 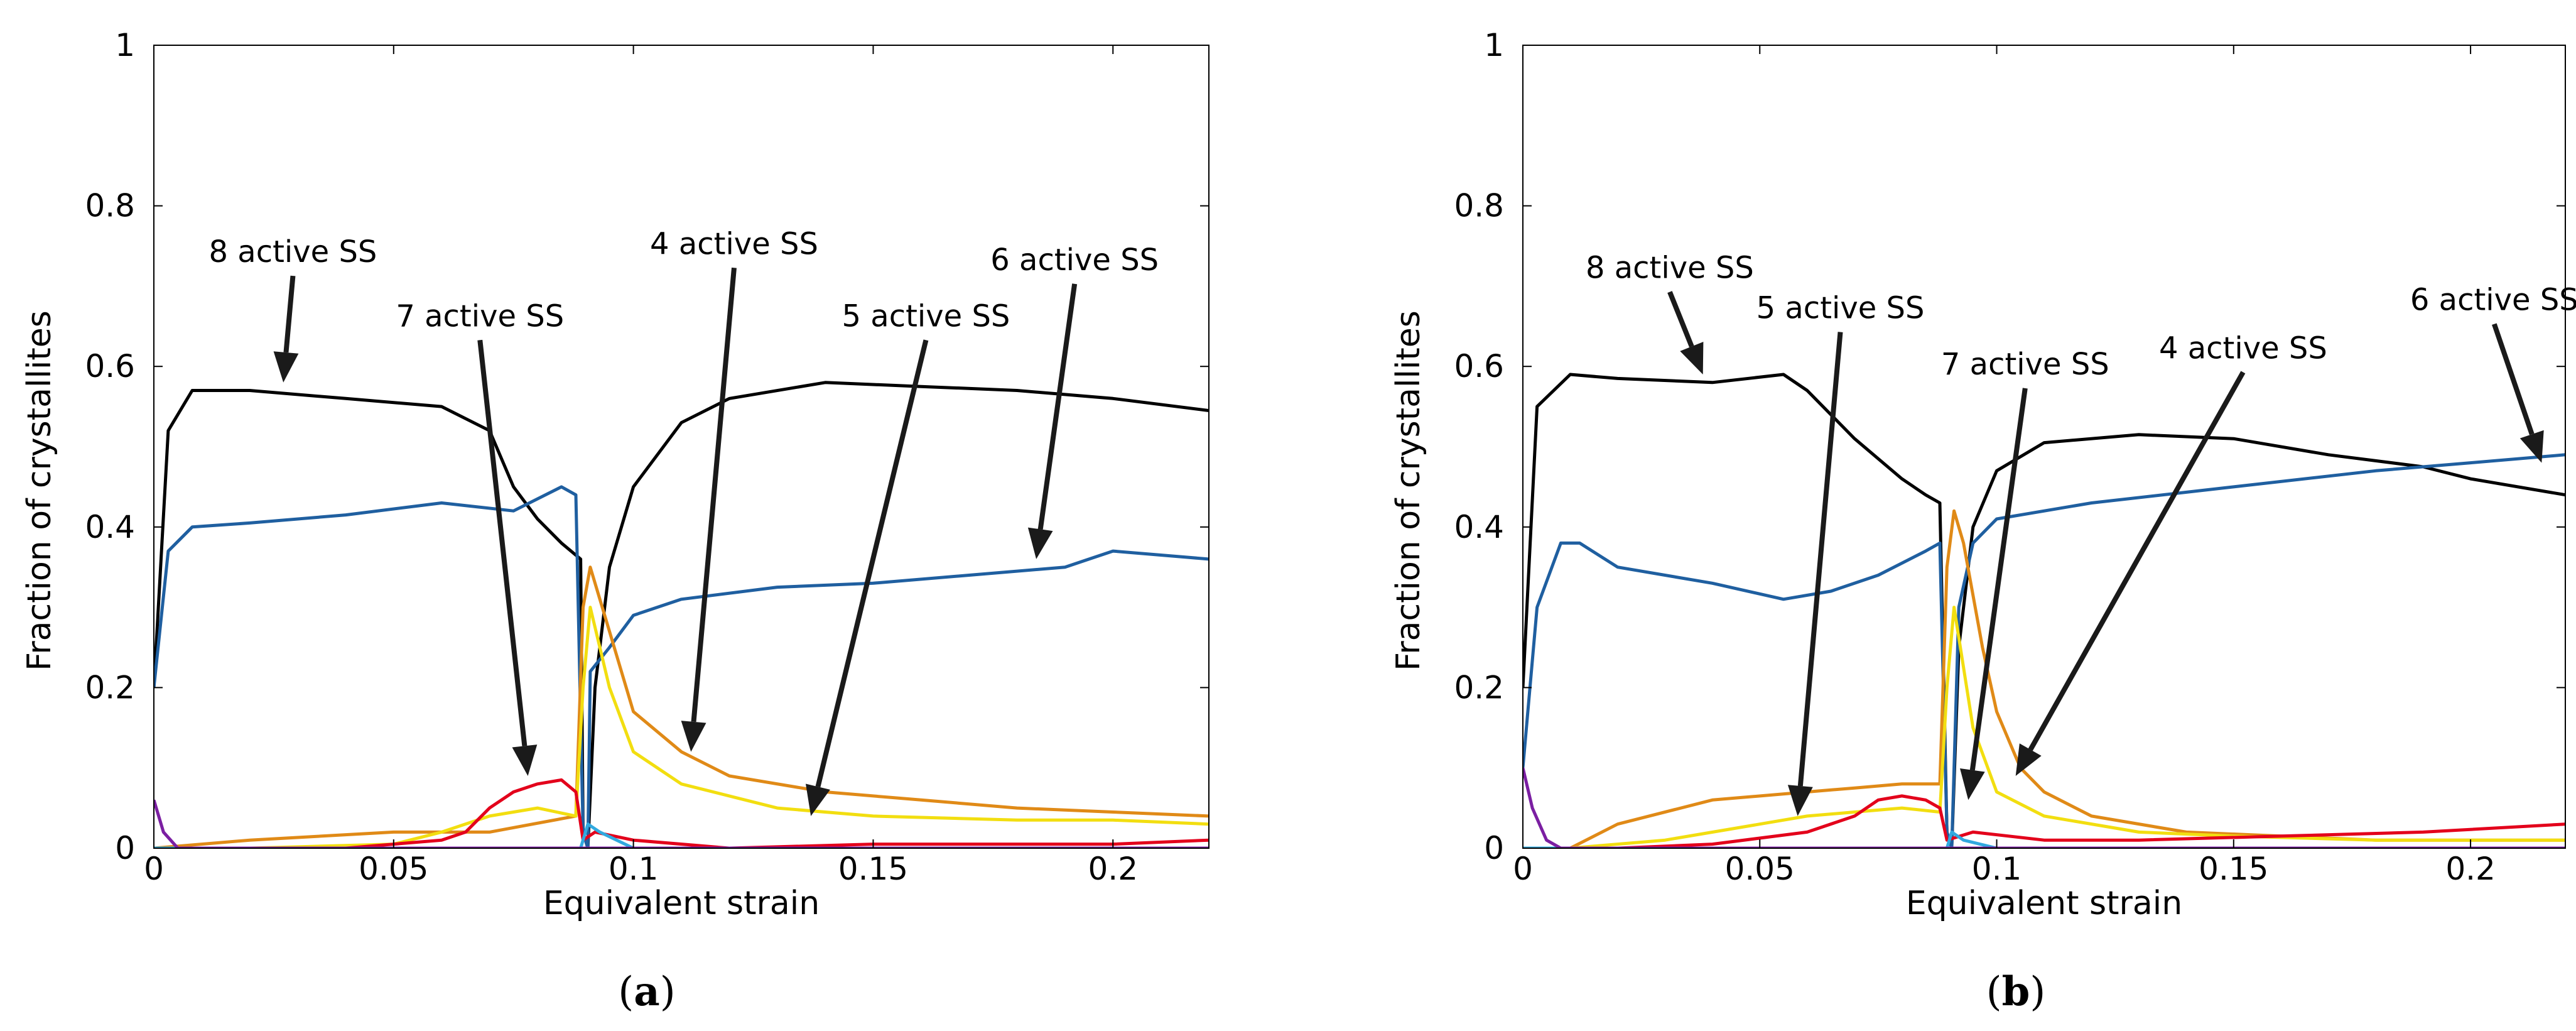 I want to click on caption-b: (b), so click(x=2016, y=991).